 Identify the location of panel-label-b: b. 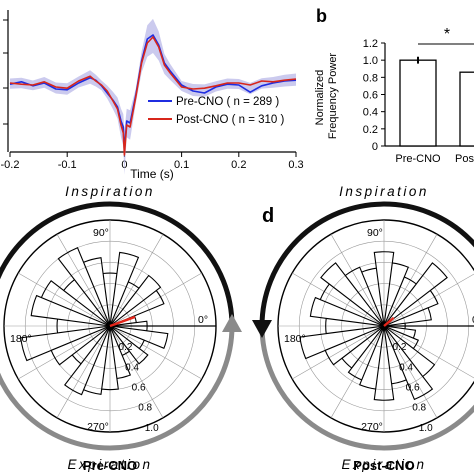
(321, 16).